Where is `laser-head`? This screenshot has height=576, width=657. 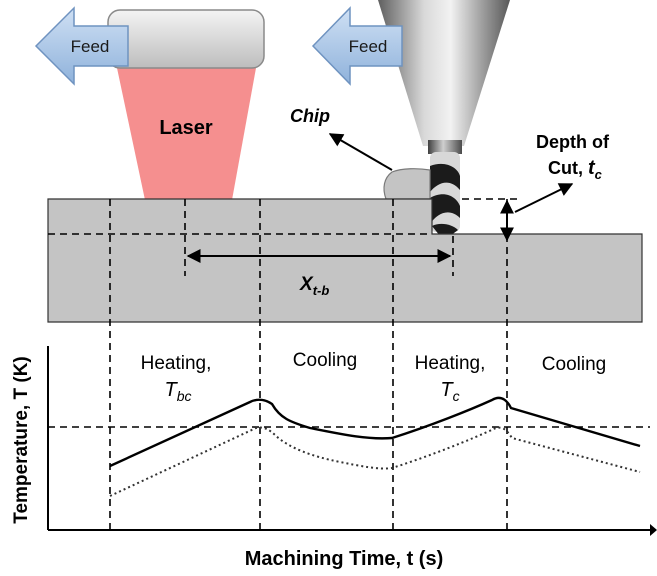 laser-head is located at coordinates (186, 39).